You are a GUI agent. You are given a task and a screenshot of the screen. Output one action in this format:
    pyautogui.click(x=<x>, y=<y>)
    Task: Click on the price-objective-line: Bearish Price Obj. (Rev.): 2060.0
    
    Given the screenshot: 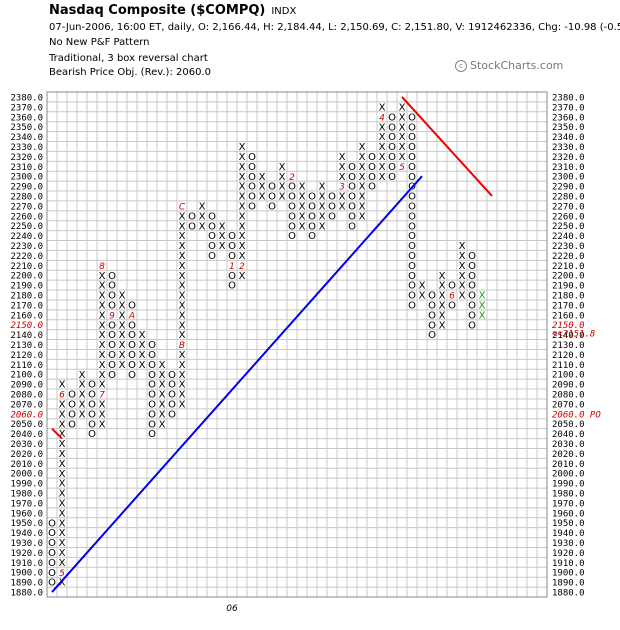 What is the action you would take?
    pyautogui.click(x=130, y=72)
    